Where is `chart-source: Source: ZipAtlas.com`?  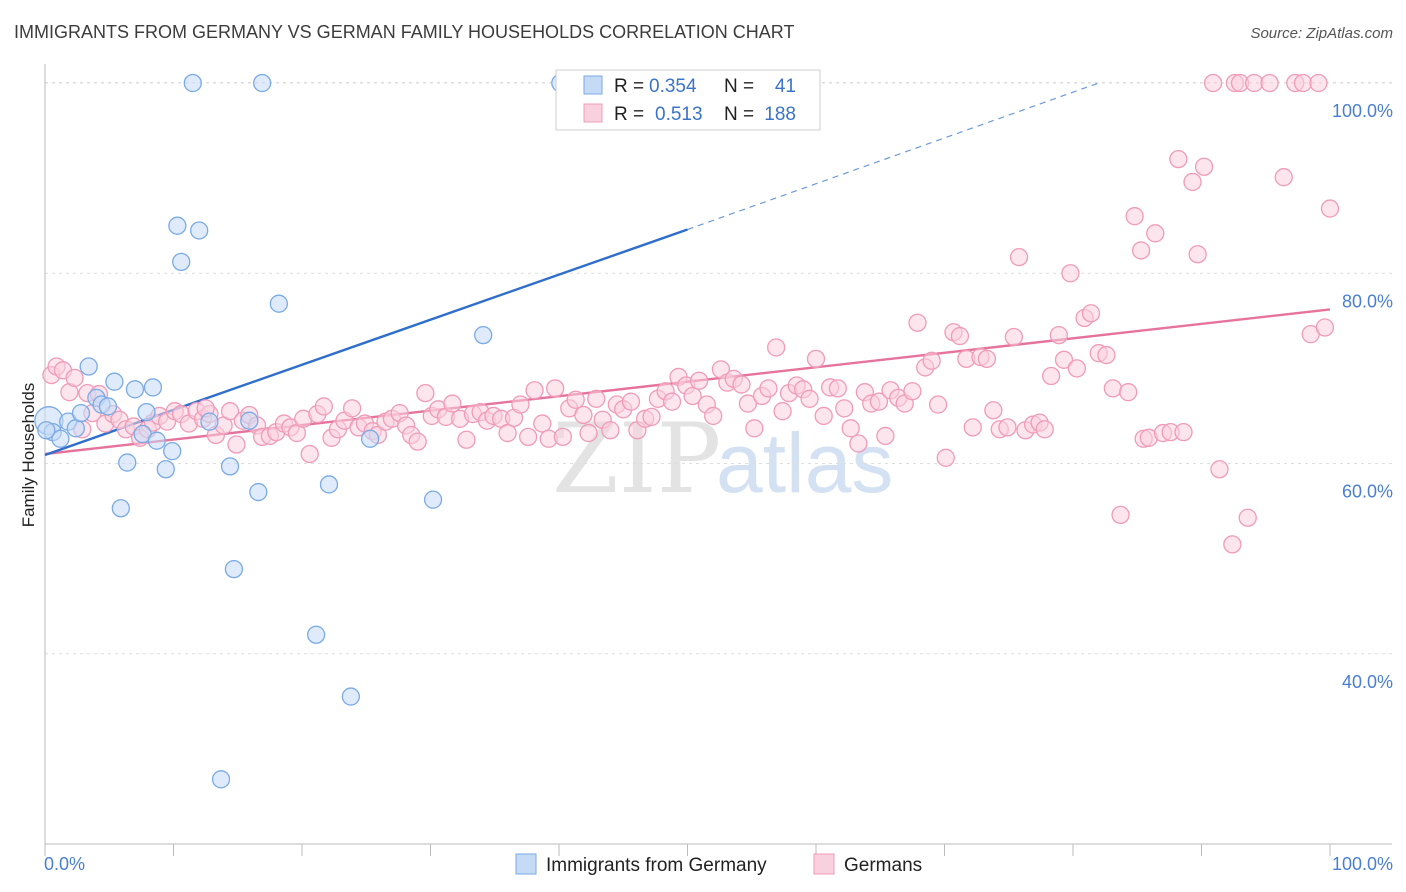
chart-source: Source: ZipAtlas.com is located at coordinates (1321, 33).